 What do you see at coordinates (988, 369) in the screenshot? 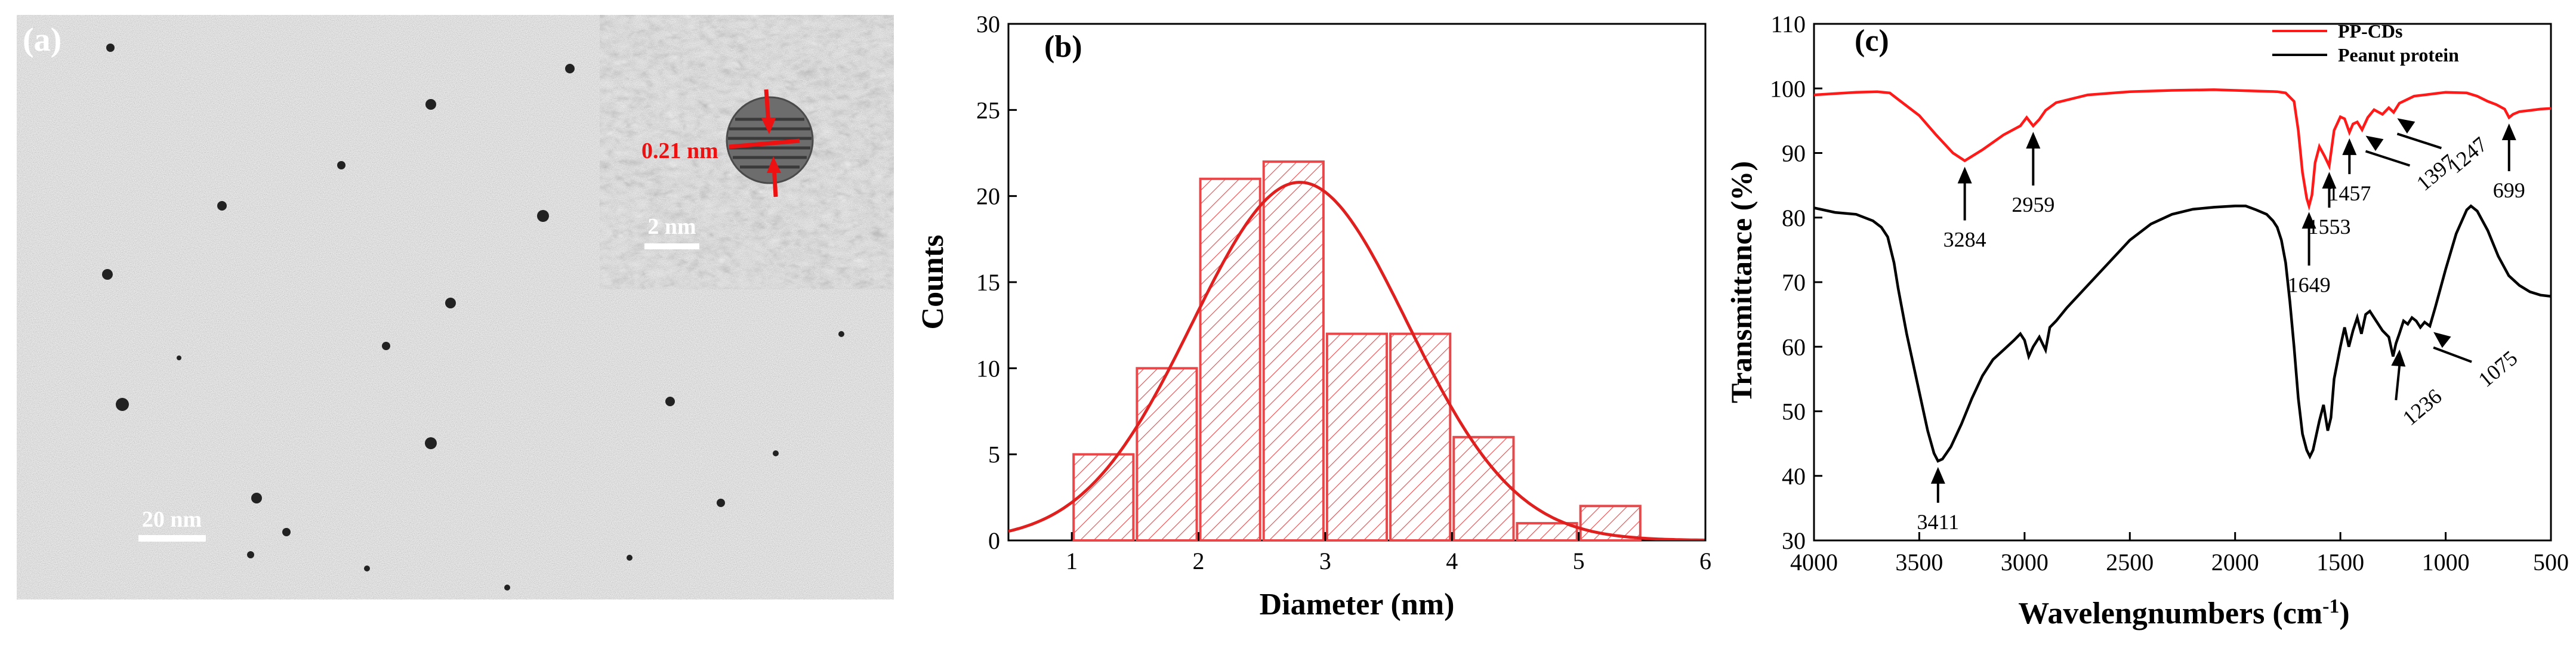
I see `y-tick-label-b: 10` at bounding box center [988, 369].